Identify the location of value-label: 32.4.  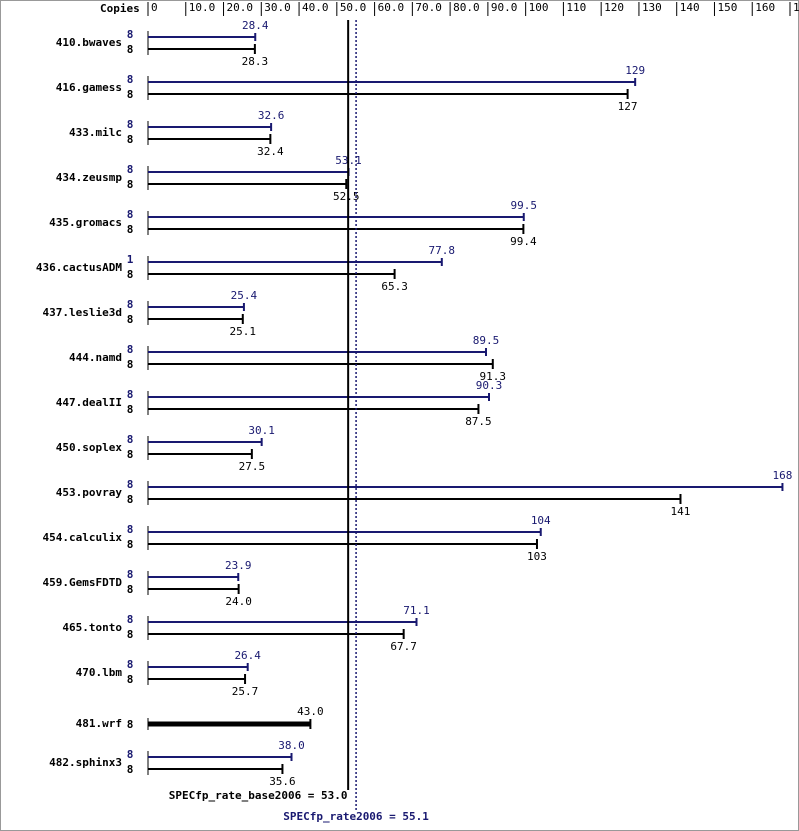
(270, 151).